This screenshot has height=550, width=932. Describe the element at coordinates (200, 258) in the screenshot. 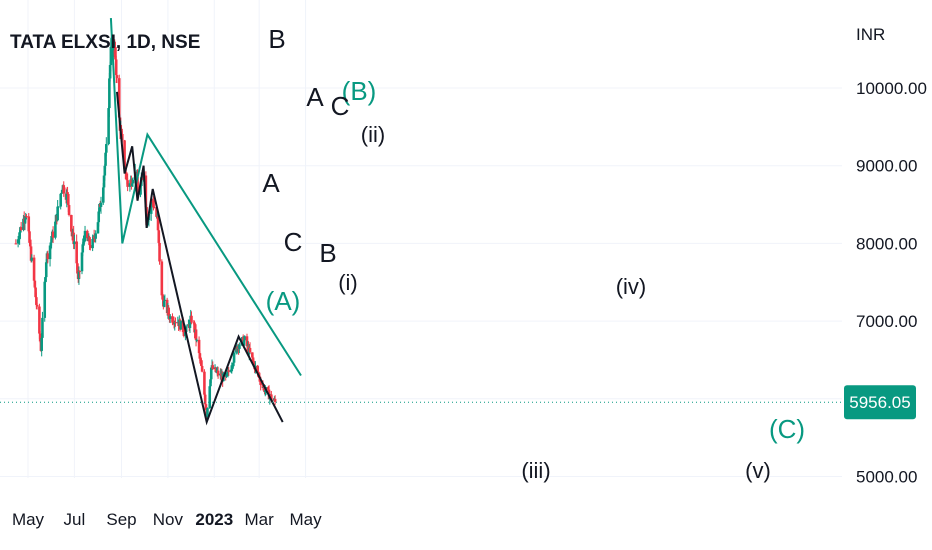

I see `black-wave-line` at that location.